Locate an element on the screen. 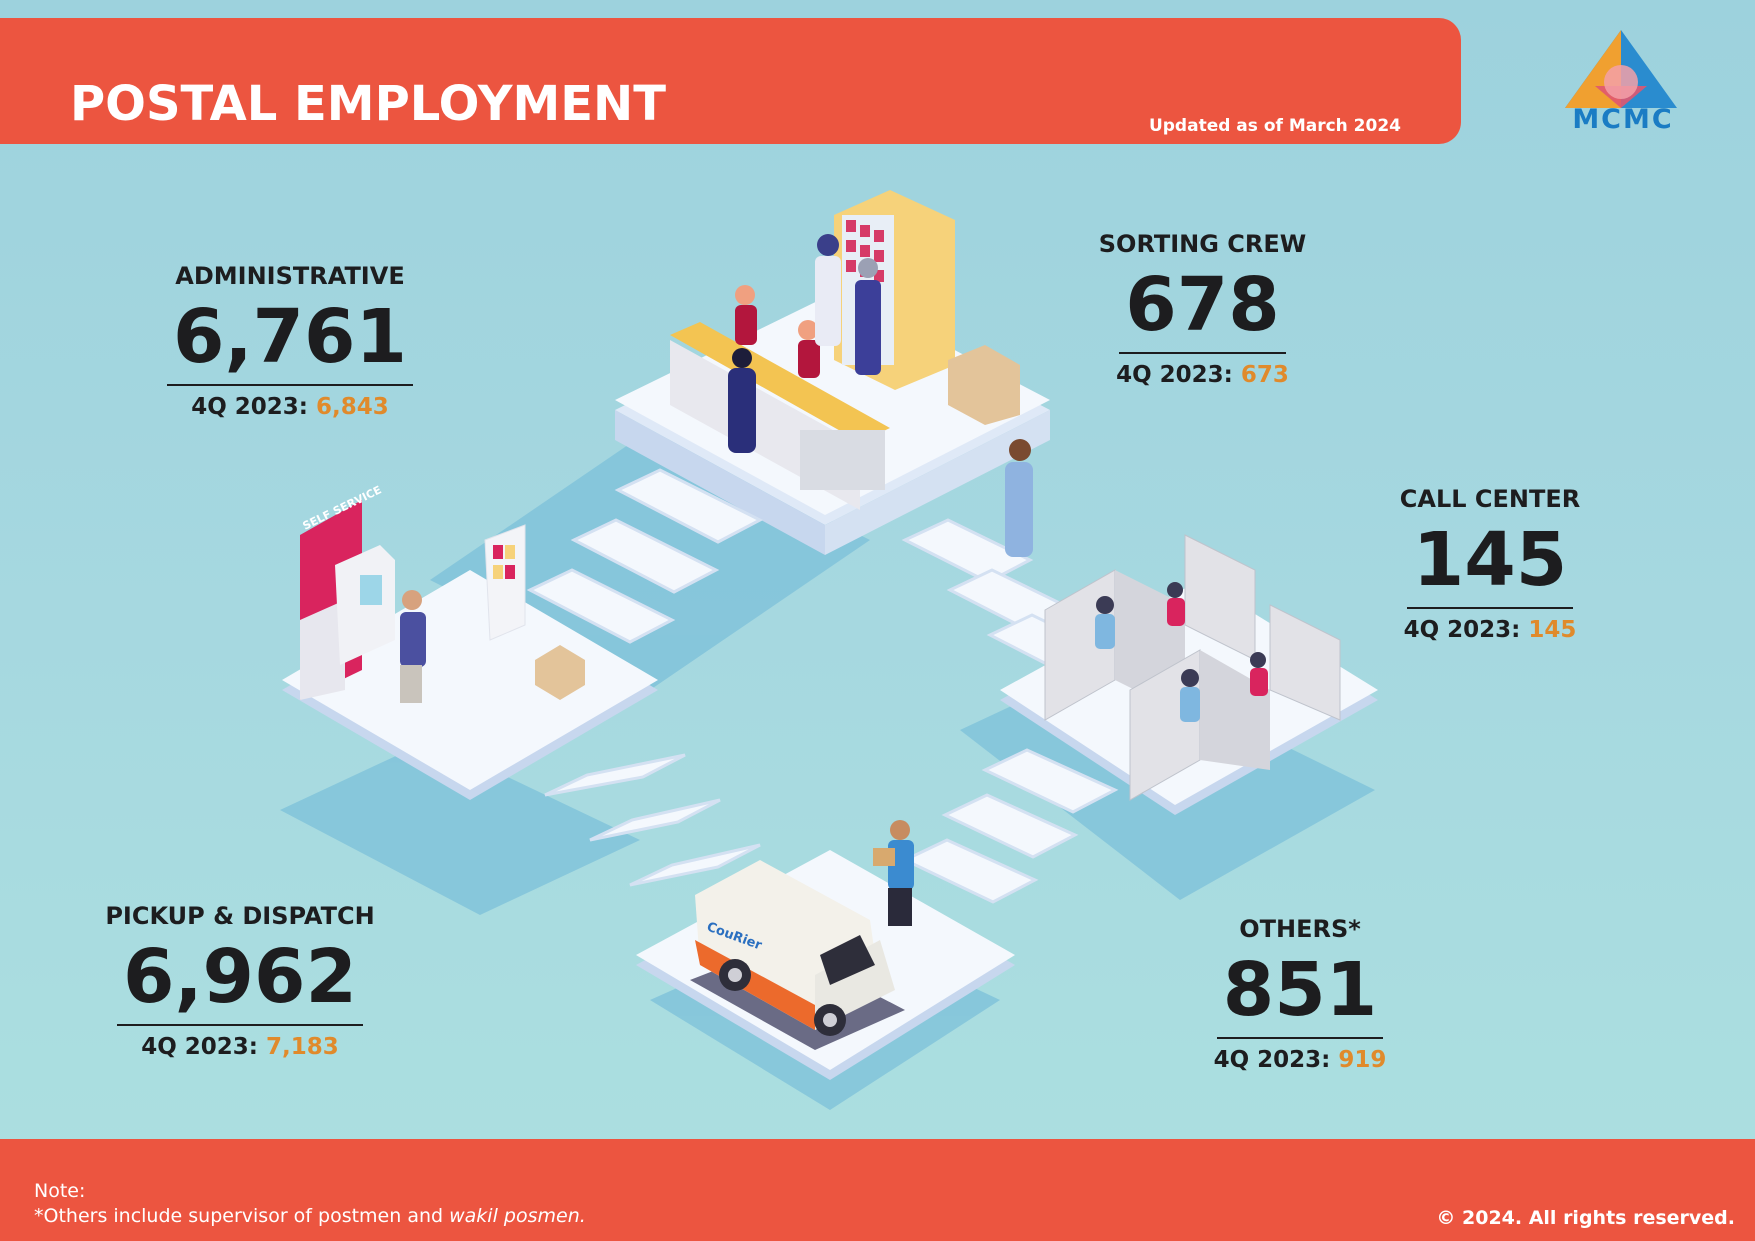 Image resolution: width=1755 pixels, height=1241 pixels. stat-label: OTHERS* is located at coordinates (1300, 929).